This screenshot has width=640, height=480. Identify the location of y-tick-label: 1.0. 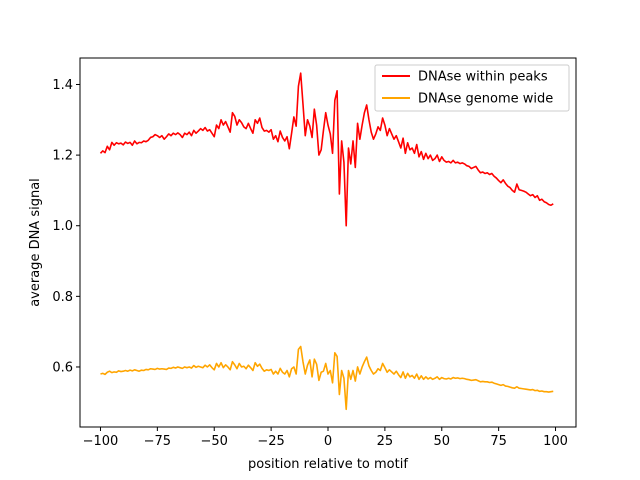
(62, 226).